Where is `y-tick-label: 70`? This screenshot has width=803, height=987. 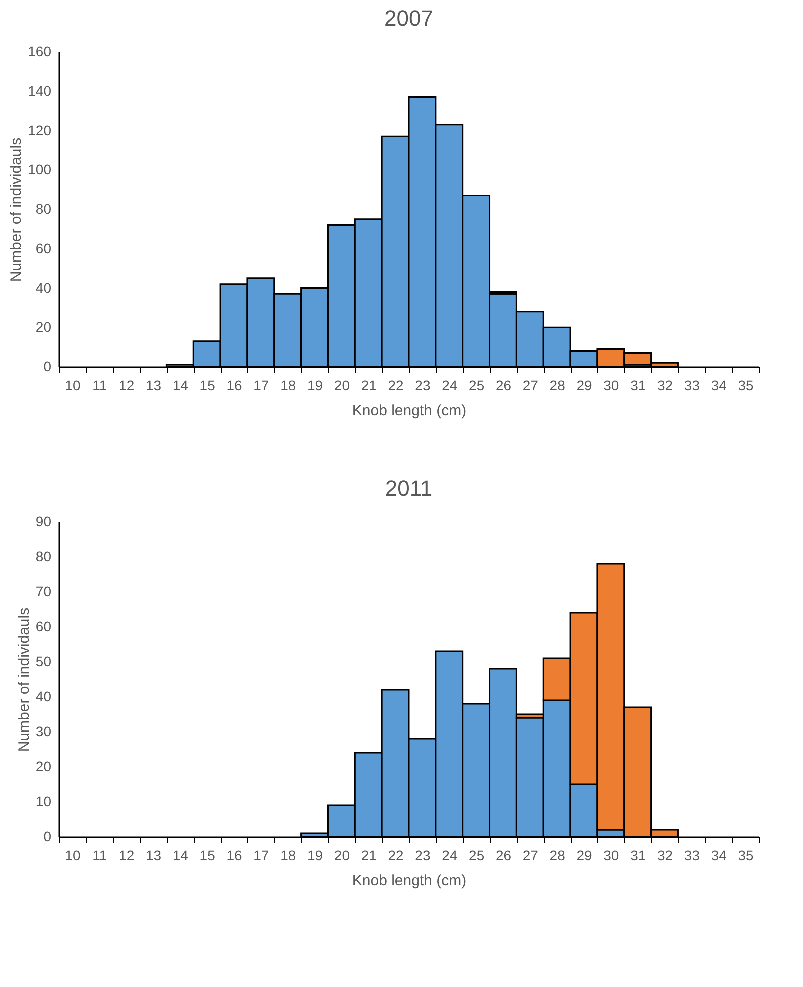
y-tick-label: 70 is located at coordinates (44, 592).